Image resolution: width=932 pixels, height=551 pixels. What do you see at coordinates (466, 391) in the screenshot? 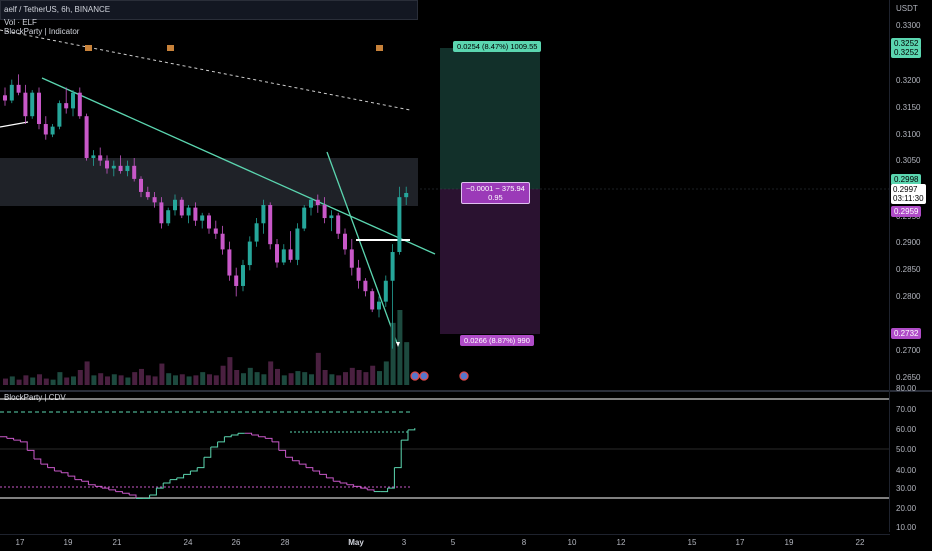
I see `pane-divider` at bounding box center [466, 391].